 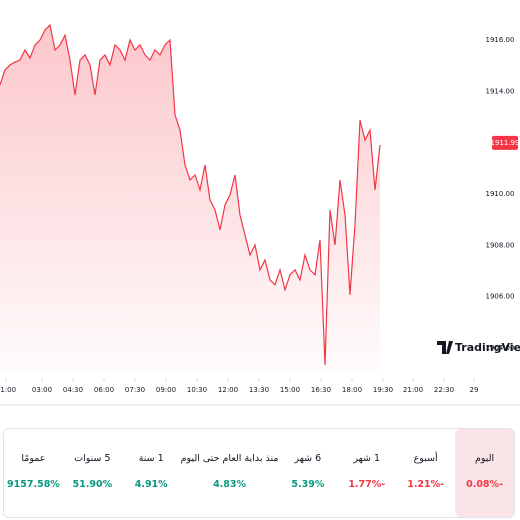 I want to click on x-tick-label: 29, so click(x=474, y=390).